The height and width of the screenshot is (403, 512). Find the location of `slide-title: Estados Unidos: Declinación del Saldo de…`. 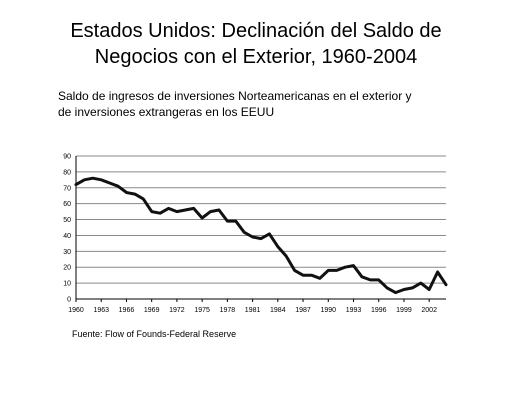

slide-title: Estados Unidos: Declinación del Saldo de… is located at coordinates (256, 44).